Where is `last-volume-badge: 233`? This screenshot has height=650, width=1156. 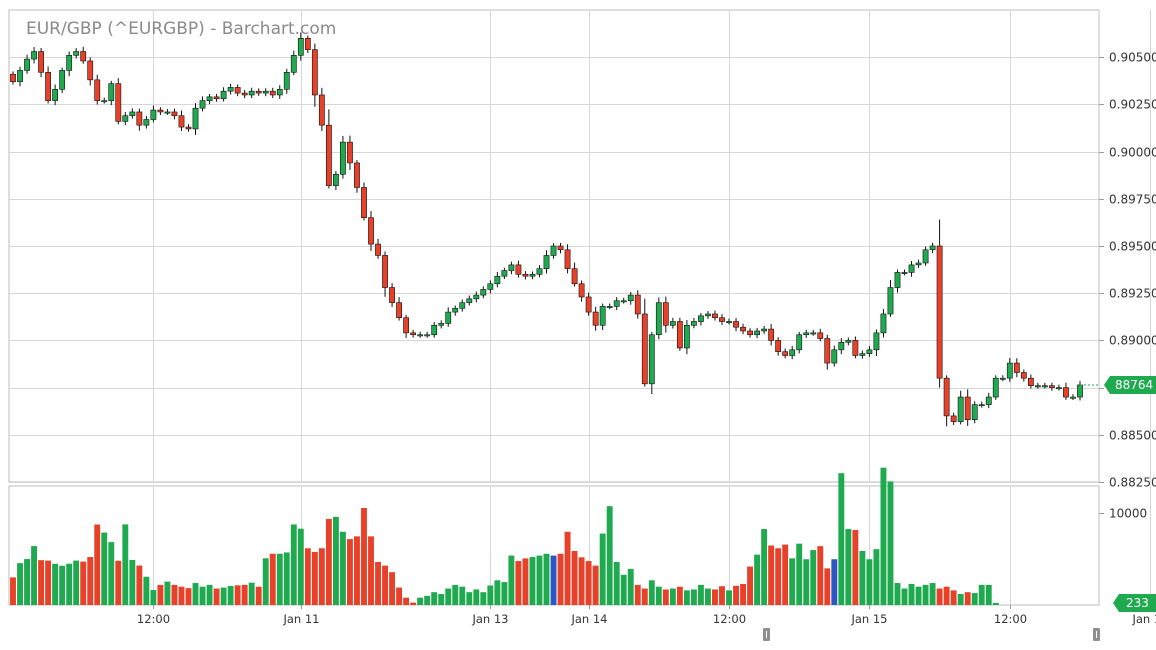 last-volume-badge: 233 is located at coordinates (1134, 603).